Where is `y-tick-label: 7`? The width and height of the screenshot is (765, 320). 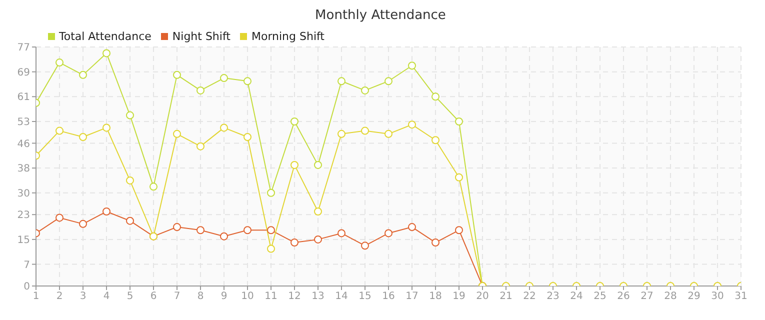
y-tick-label: 7 is located at coordinates (27, 265).